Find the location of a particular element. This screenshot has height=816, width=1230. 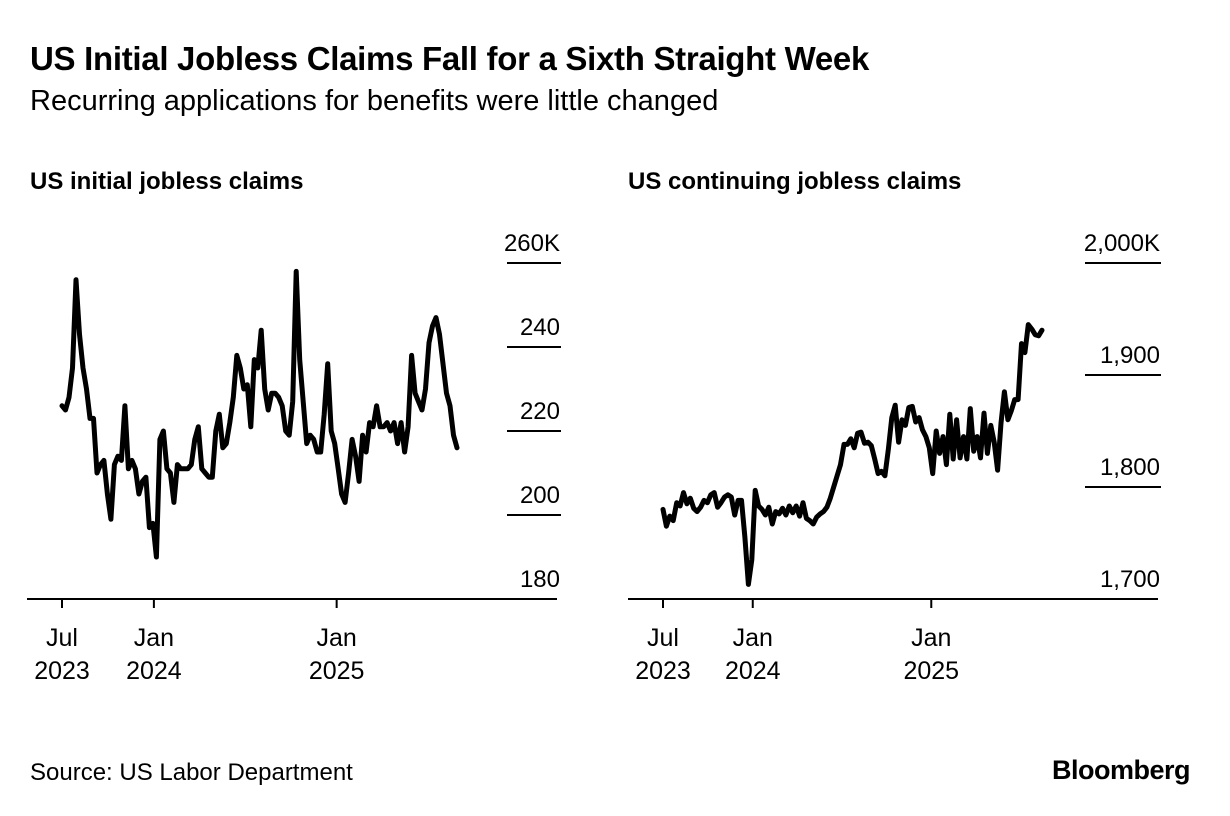

source-note: Source: US Labor Department is located at coordinates (191, 772).